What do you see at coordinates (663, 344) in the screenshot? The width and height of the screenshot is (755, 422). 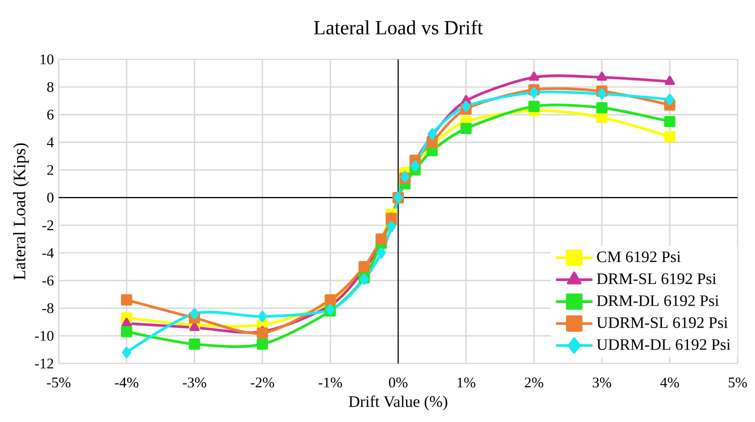 I see `legend-label: UDRM-DL 6192 Psi` at bounding box center [663, 344].